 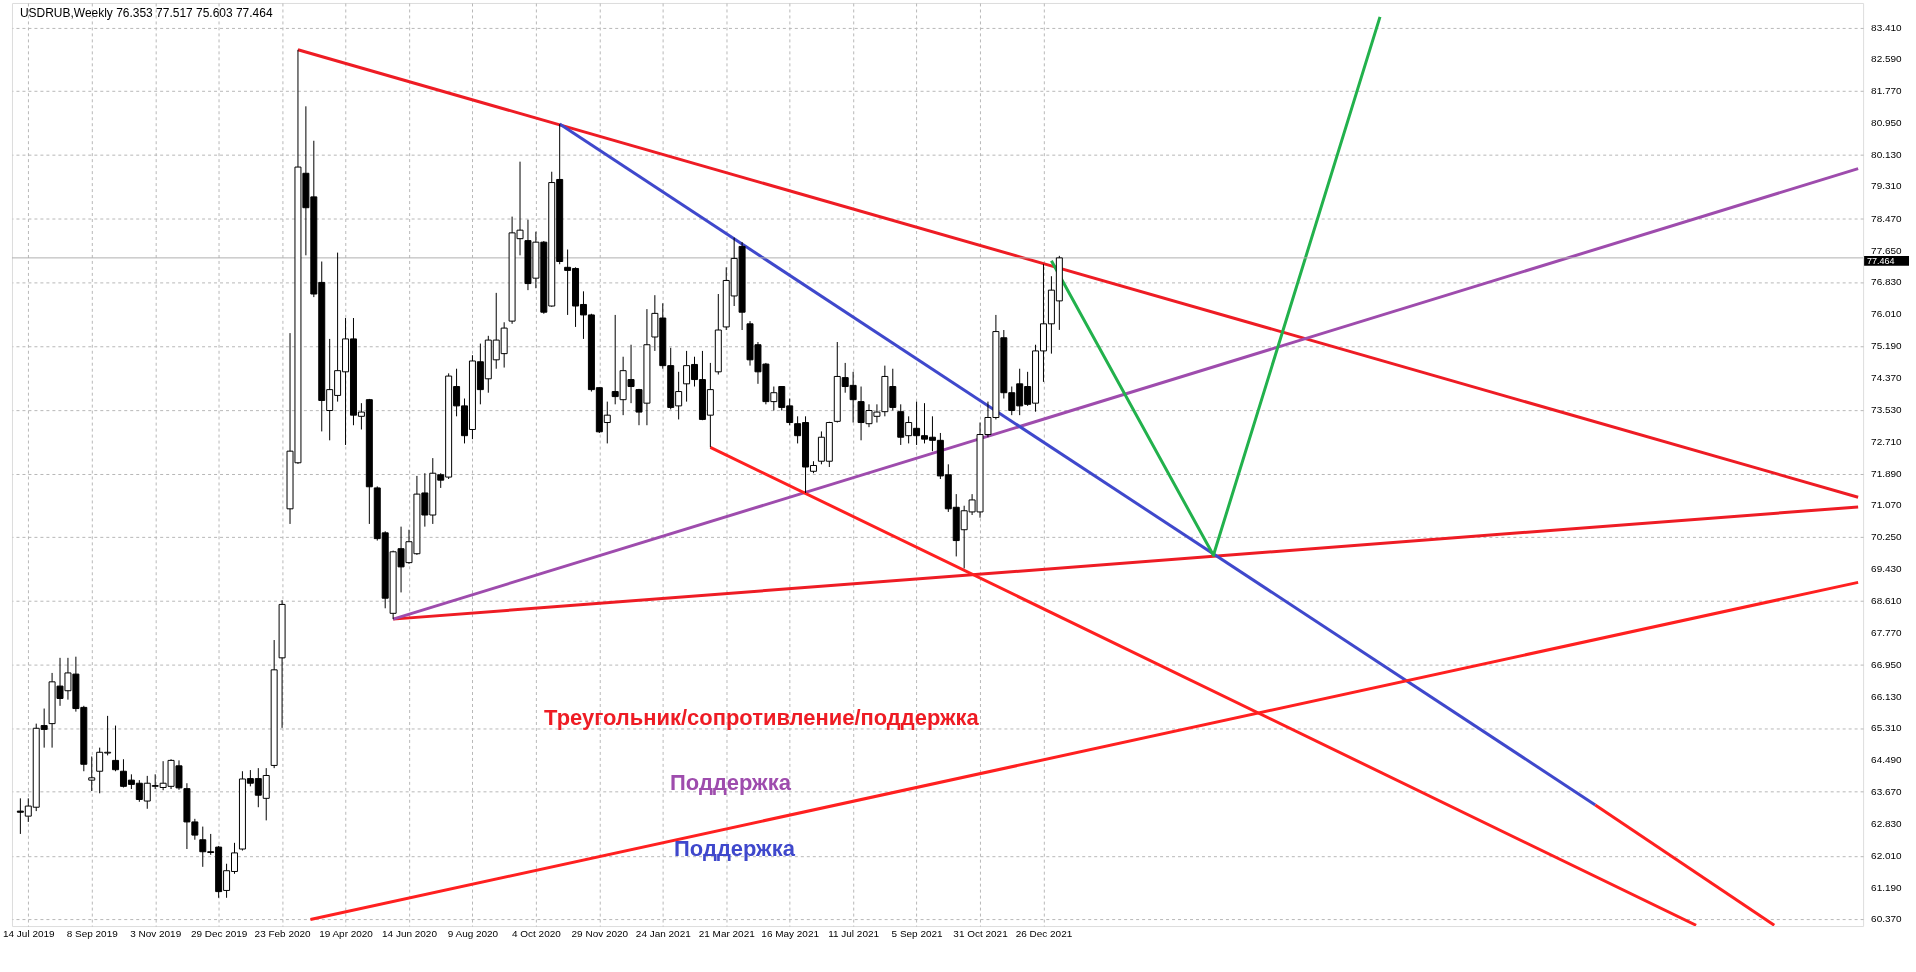 I want to click on x-tick-label: 4 Oct 2020, so click(x=537, y=933).